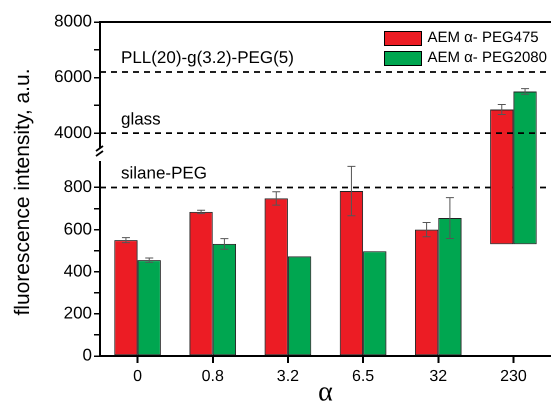 The width and height of the screenshot is (551, 410). Describe the element at coordinates (483, 38) in the screenshot. I see `legend-label: AEM α- PEG475` at that location.